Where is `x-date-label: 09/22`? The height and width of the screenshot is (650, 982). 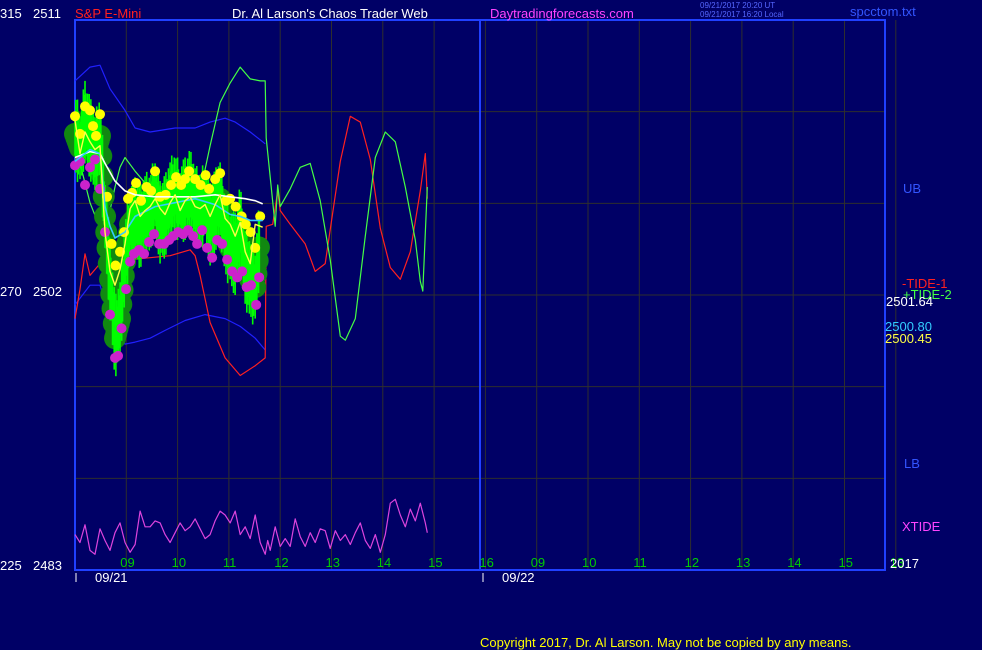
x-date-label: 09/22 is located at coordinates (518, 577).